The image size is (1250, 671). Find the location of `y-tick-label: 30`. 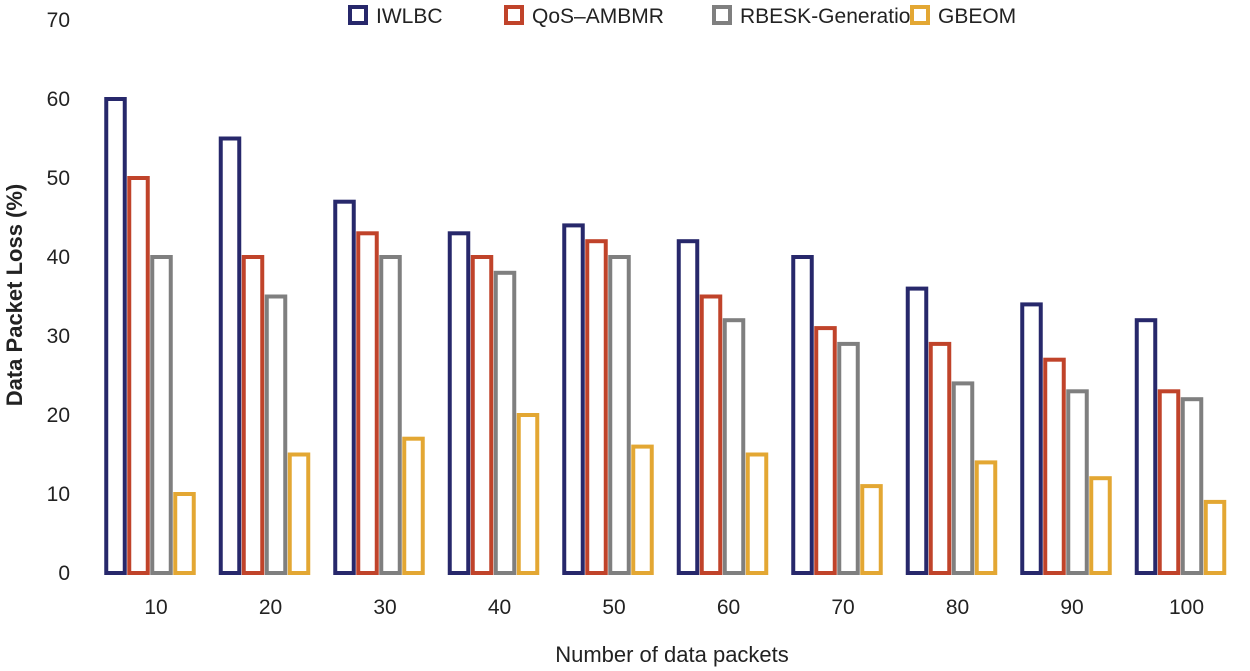

y-tick-label: 30 is located at coordinates (58, 336).